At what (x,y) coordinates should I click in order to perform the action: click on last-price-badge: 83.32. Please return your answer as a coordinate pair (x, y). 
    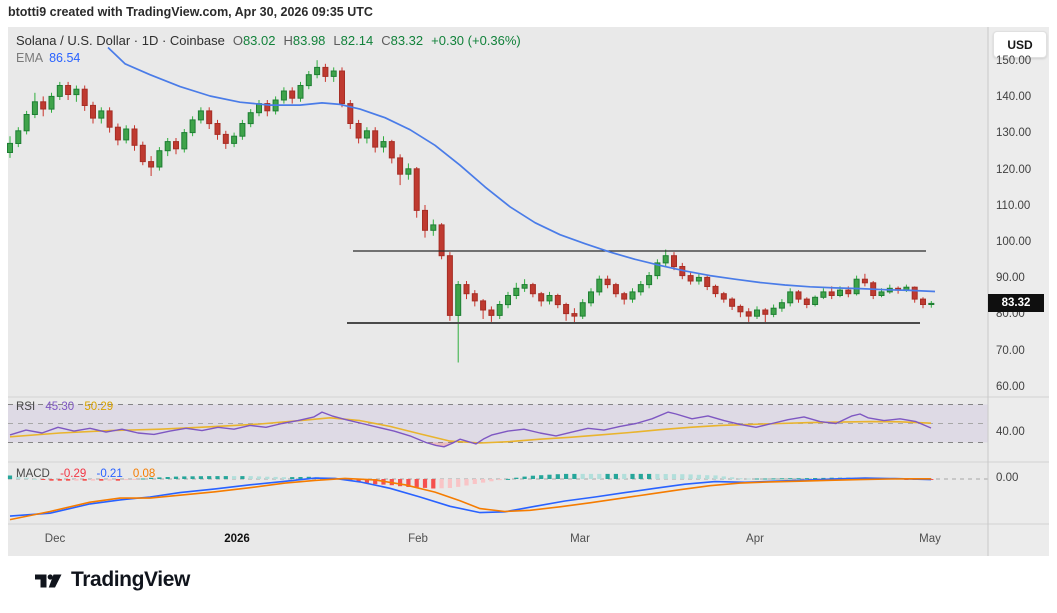
    Looking at the image, I should click on (1016, 303).